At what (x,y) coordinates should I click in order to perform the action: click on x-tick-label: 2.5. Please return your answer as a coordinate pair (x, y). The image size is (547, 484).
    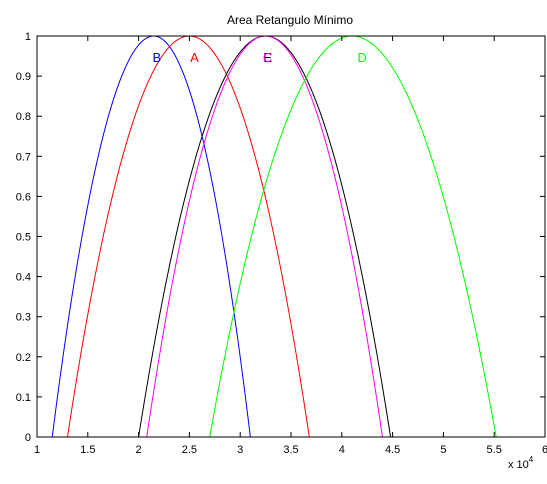
    Looking at the image, I should click on (189, 450).